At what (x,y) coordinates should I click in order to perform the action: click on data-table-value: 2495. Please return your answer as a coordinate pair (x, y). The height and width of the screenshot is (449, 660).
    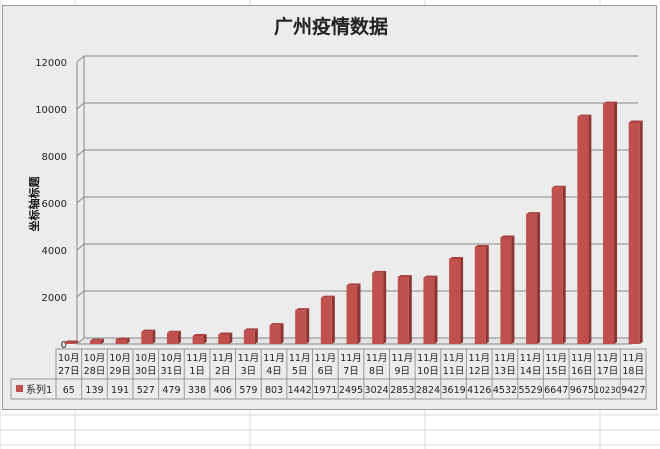
    Looking at the image, I should click on (351, 390).